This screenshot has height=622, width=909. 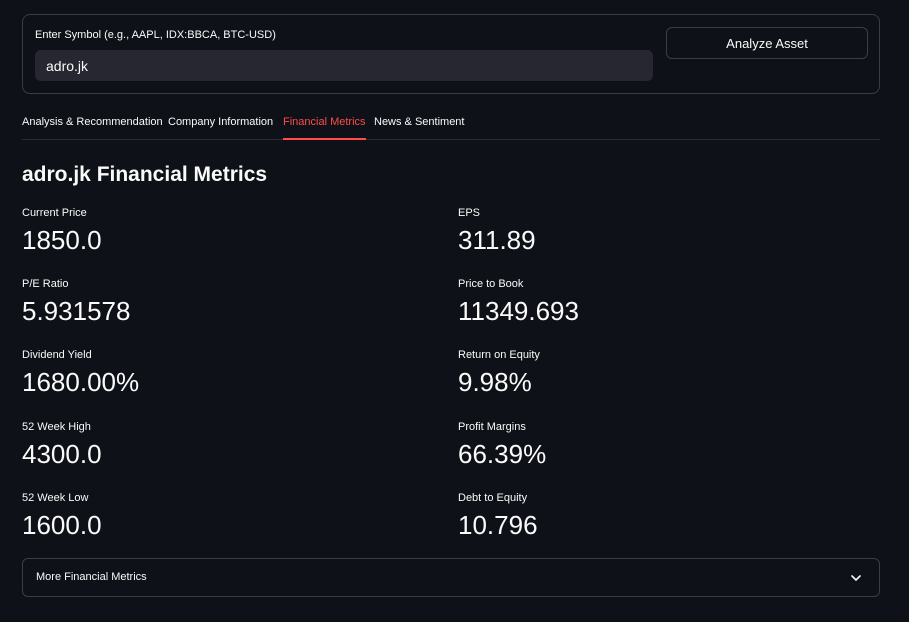 What do you see at coordinates (767, 43) in the screenshot?
I see `analyze-asset-button: Analyze Asset` at bounding box center [767, 43].